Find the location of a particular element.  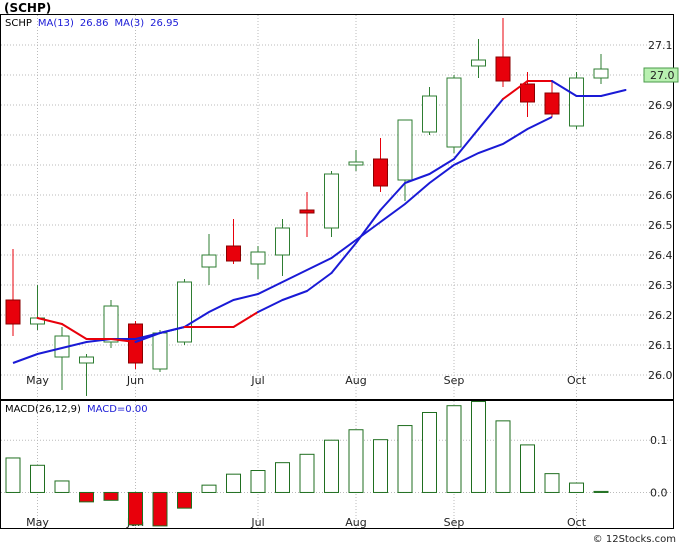

price-legend-item: MA(13) is located at coordinates (56, 23).